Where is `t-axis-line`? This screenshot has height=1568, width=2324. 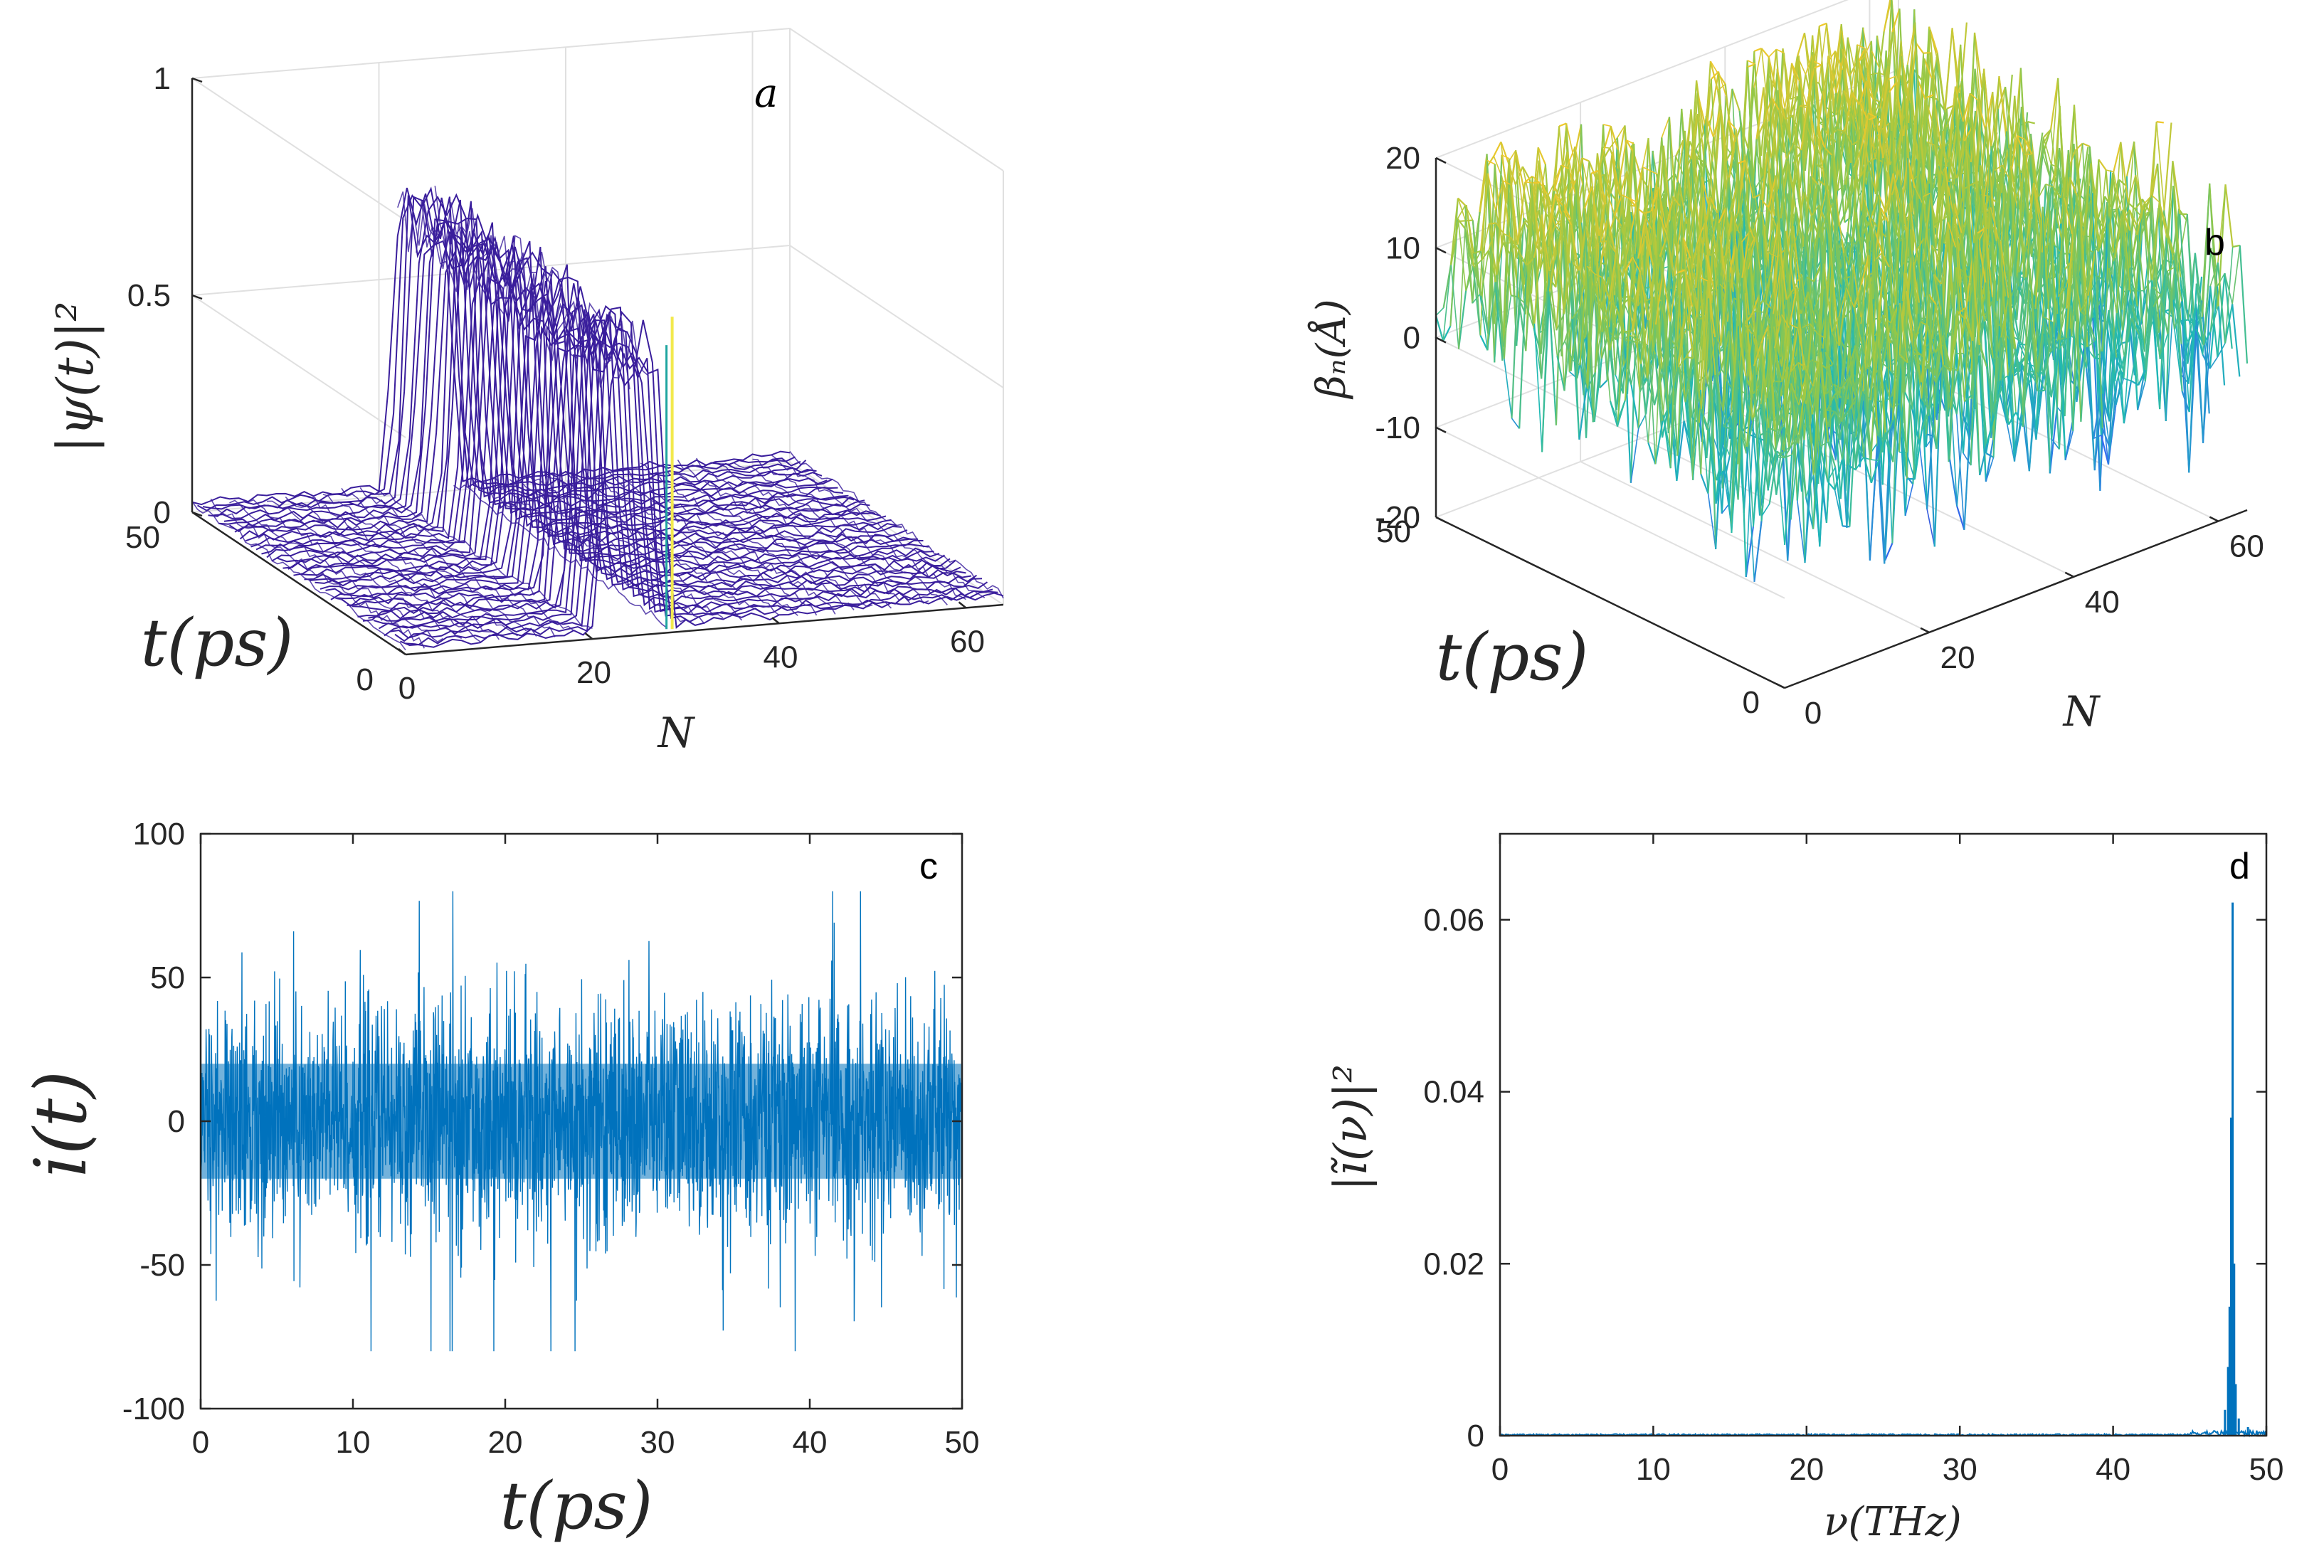
t-axis-line is located at coordinates (298, 583).